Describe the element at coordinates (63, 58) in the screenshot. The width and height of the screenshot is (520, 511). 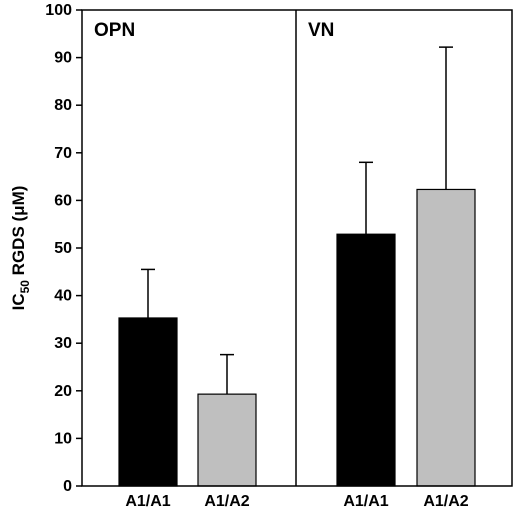
I see `y-tick-label: 90` at that location.